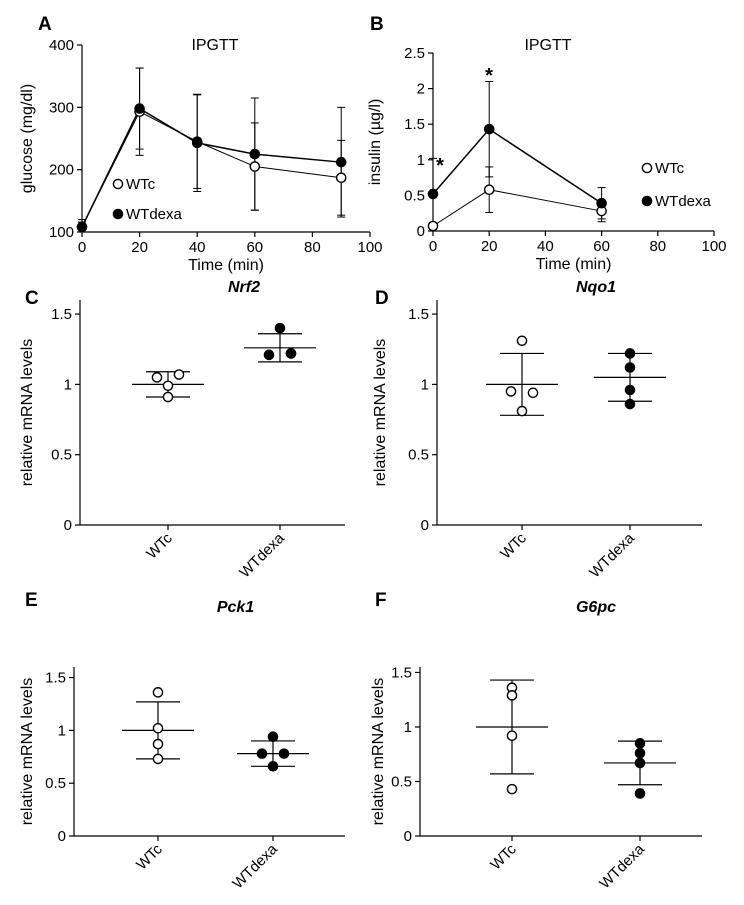  Describe the element at coordinates (255, 866) in the screenshot. I see `x-tick-label-E: WTdexa` at that location.